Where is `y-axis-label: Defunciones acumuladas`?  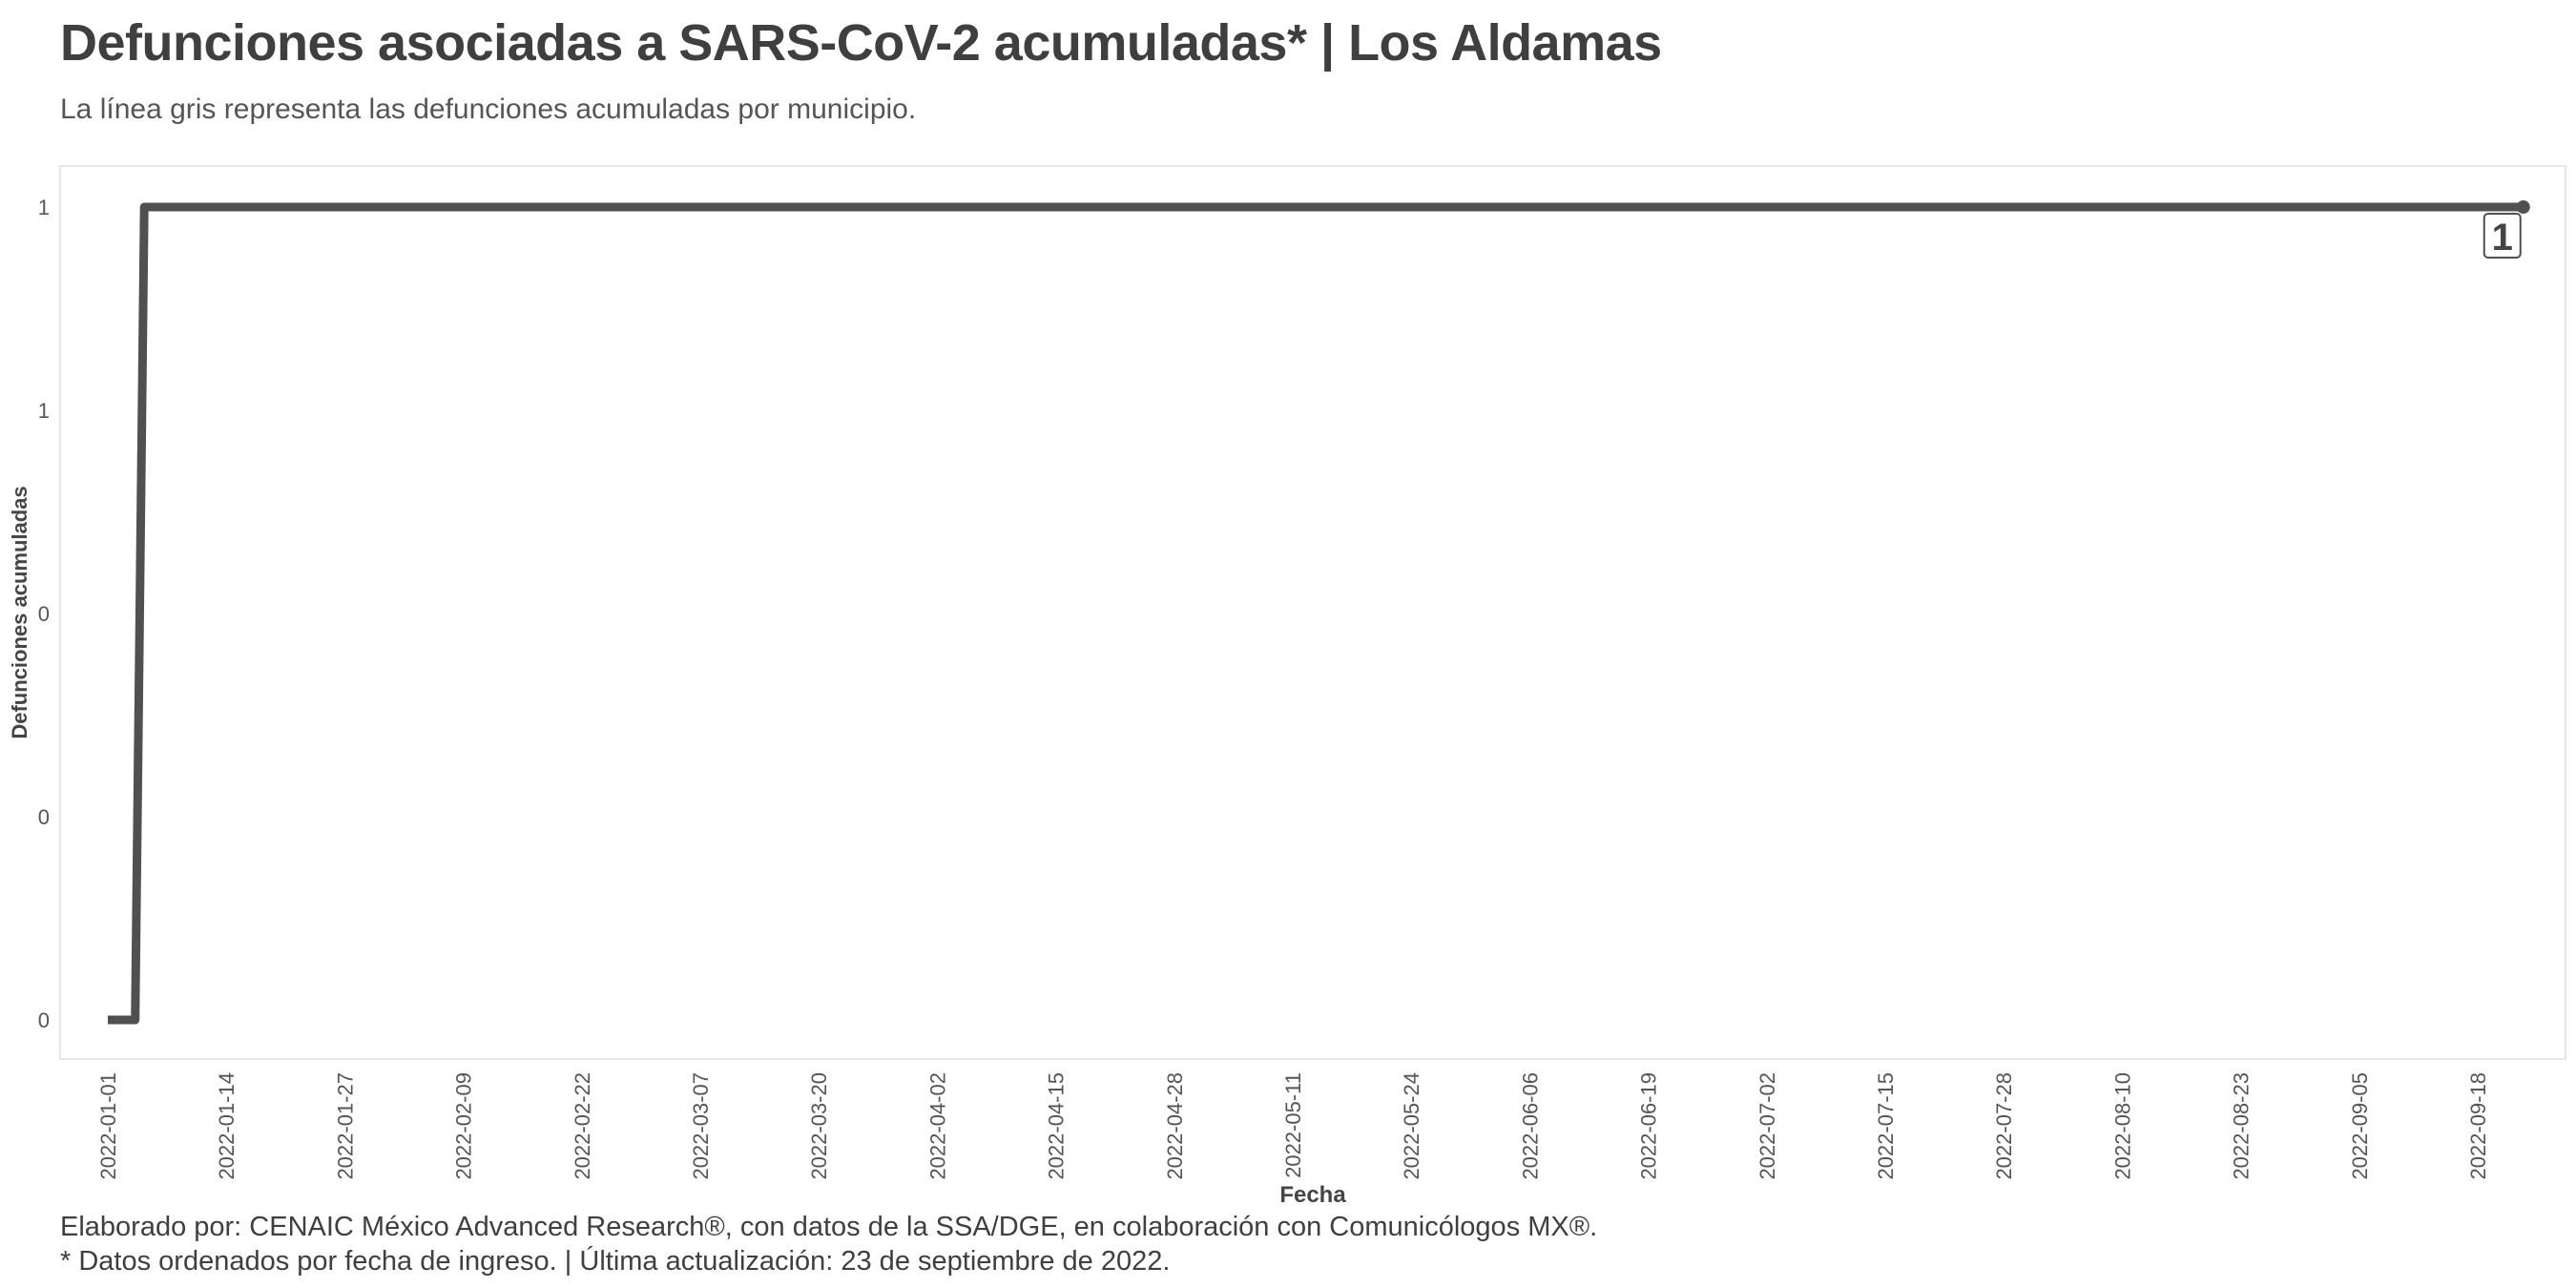 y-axis-label: Defunciones acumuladas is located at coordinates (19, 612).